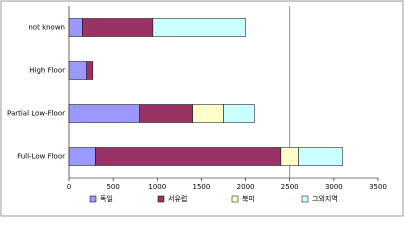 This screenshot has width=404, height=240. I want to click on x-tick-label: 0, so click(69, 187).